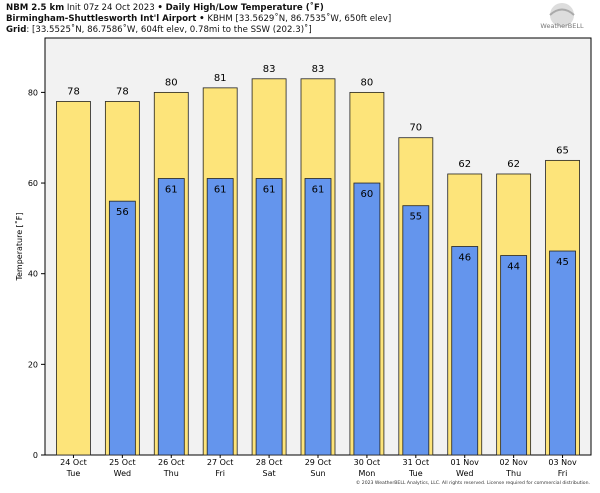  I want to click on x-tick-date: 24 Oct, so click(73, 462).